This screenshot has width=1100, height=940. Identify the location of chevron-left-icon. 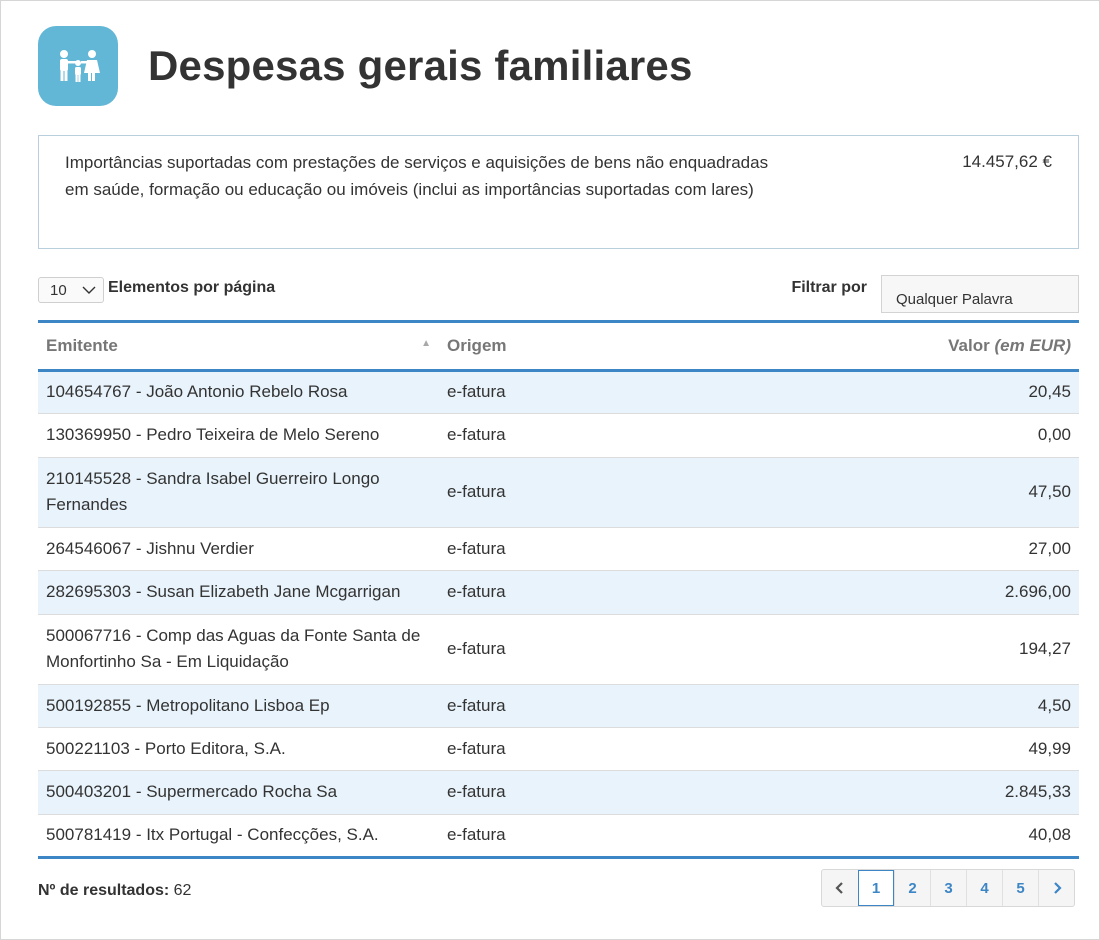
(839, 888).